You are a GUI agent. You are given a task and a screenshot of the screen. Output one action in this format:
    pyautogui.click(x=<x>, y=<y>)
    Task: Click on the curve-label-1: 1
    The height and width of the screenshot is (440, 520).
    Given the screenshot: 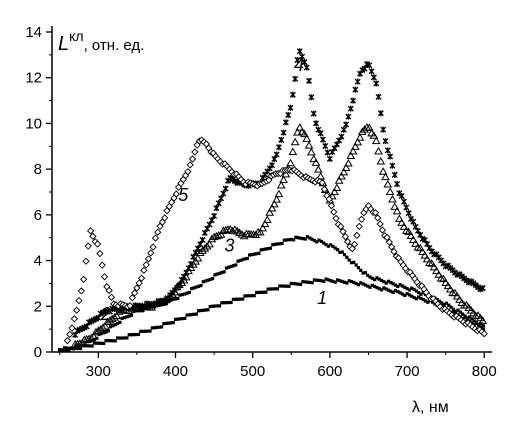 What is the action you would take?
    pyautogui.click(x=322, y=298)
    